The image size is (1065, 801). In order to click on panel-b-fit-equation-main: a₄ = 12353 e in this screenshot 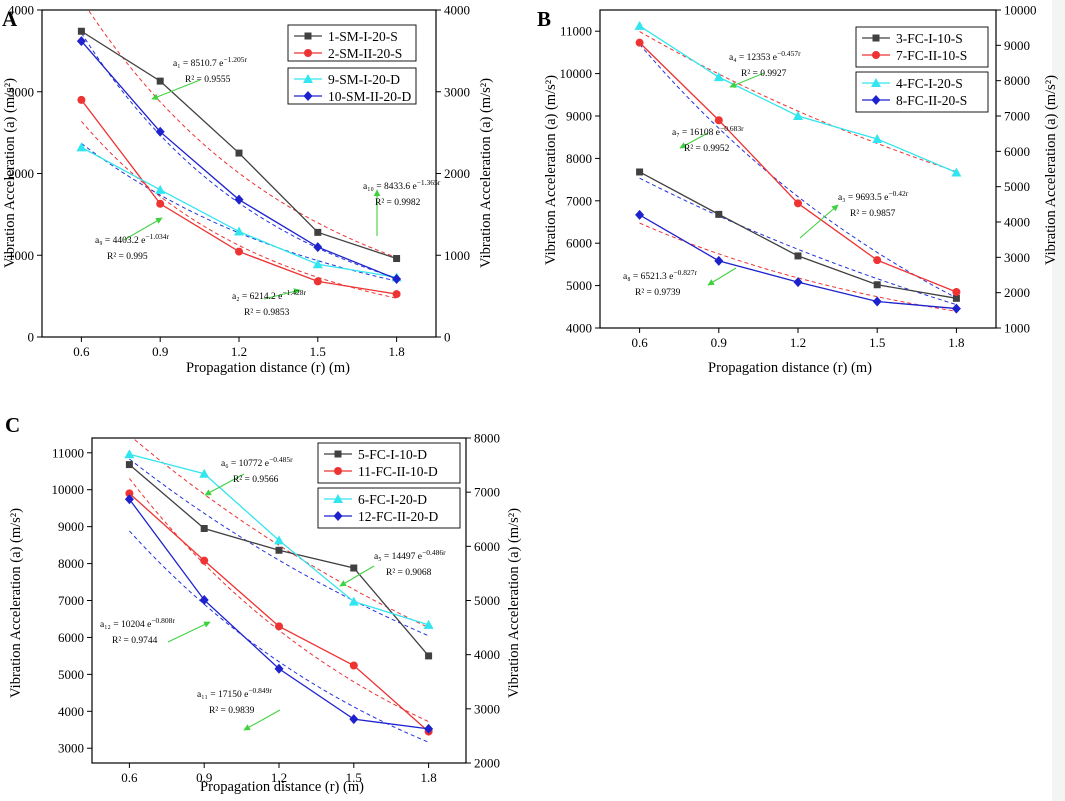, I will do `click(753, 58)`.